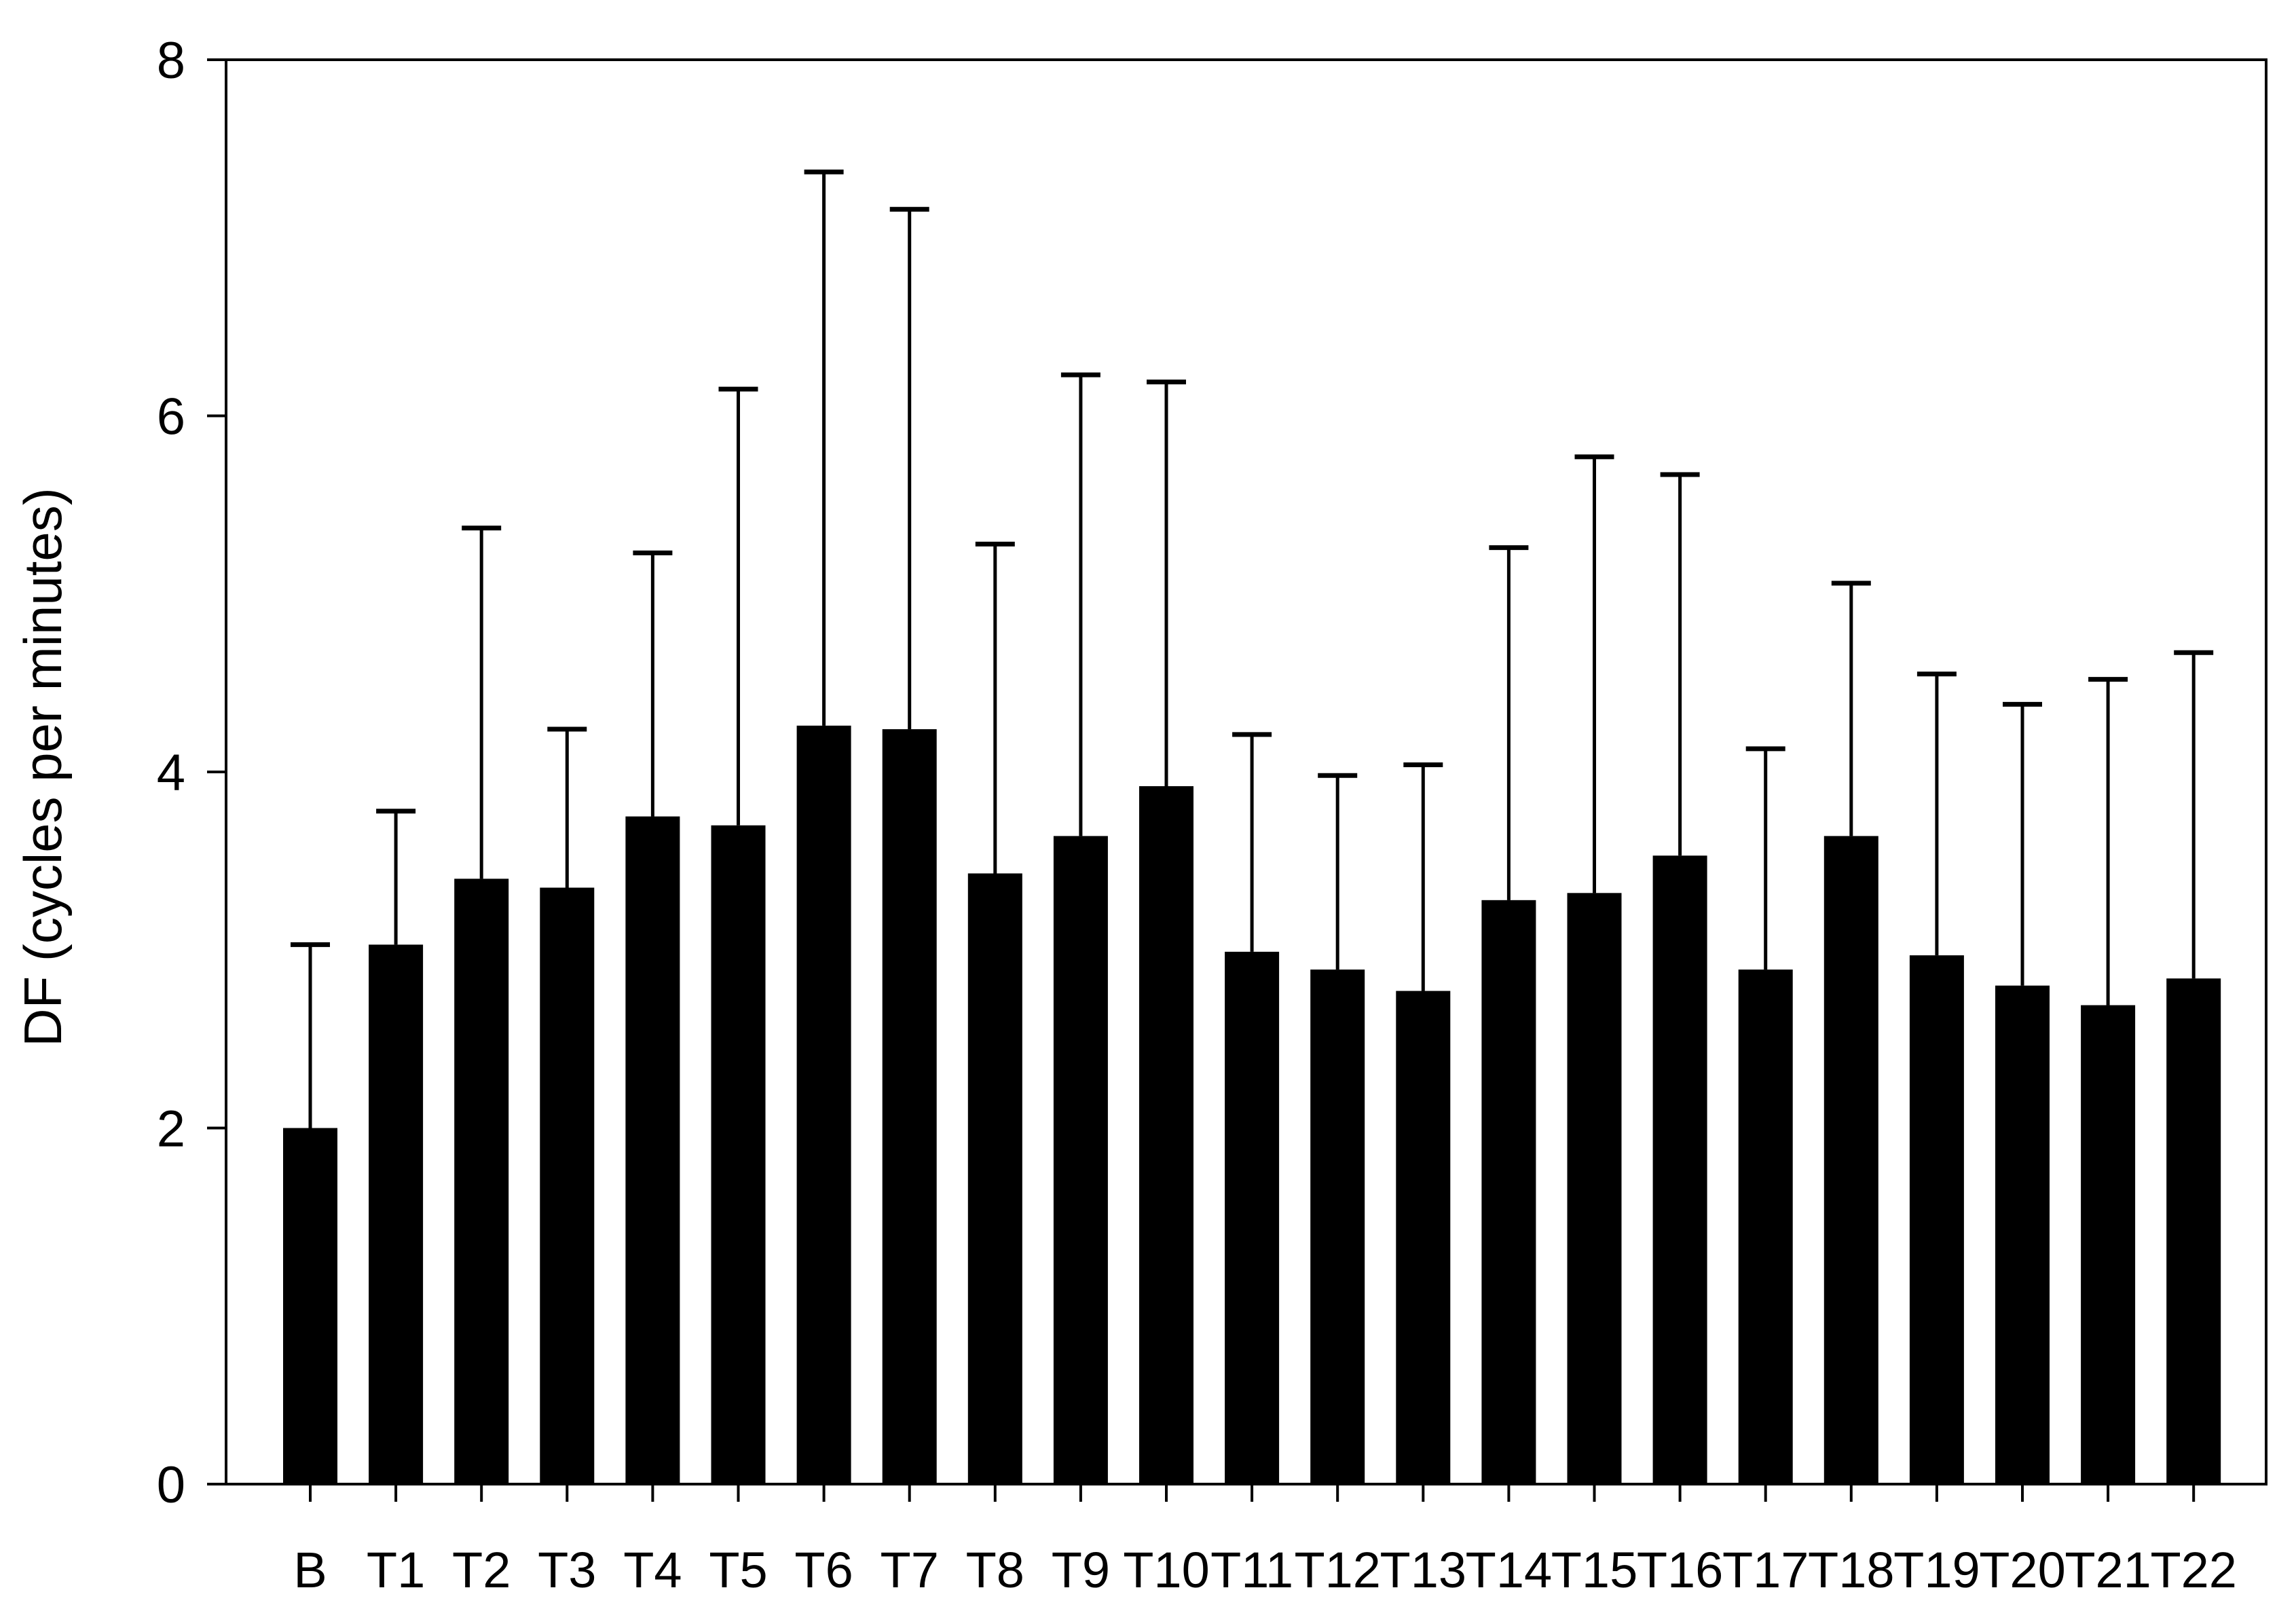 This screenshot has height=1607, width=2296. What do you see at coordinates (396, 1570) in the screenshot?
I see `x-tick-label-T1: T1` at bounding box center [396, 1570].